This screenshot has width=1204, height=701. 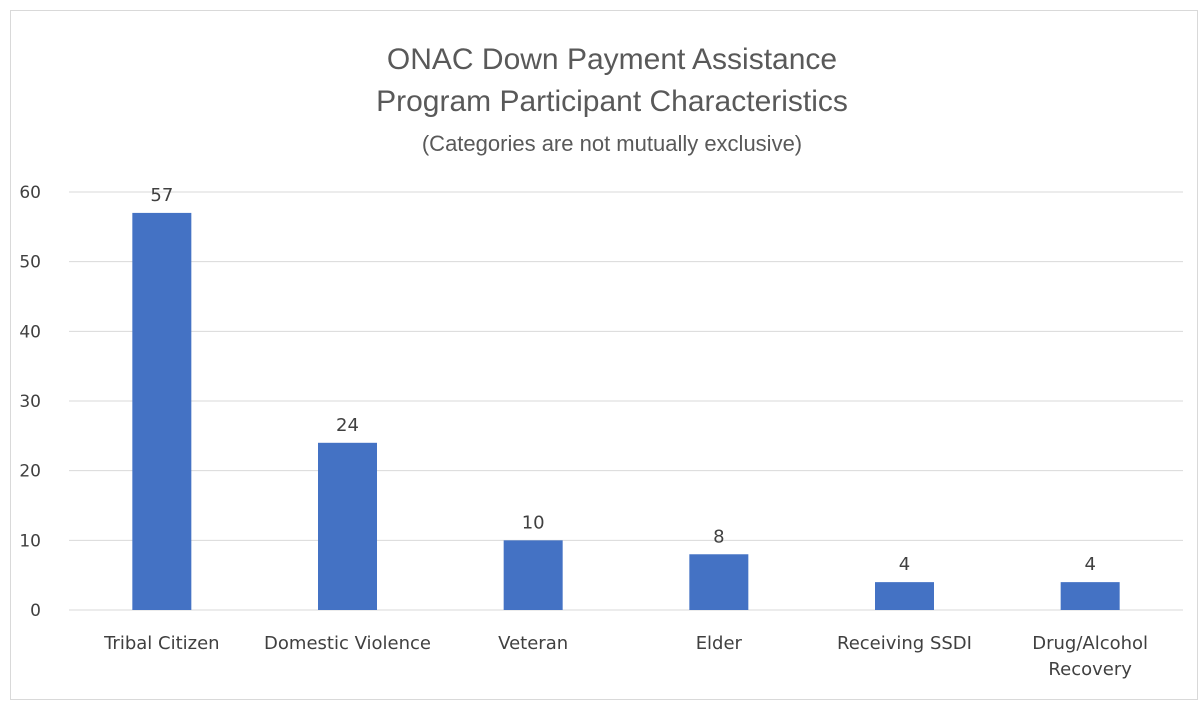 I want to click on y-axis-tick-labels: 0 10 20 30 40 50 60, so click(x=30, y=402).